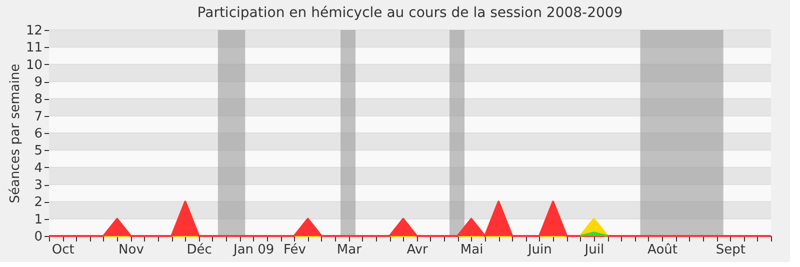 Image resolution: width=800 pixels, height=267 pixels. I want to click on x-tick-label: Fév, so click(294, 250).